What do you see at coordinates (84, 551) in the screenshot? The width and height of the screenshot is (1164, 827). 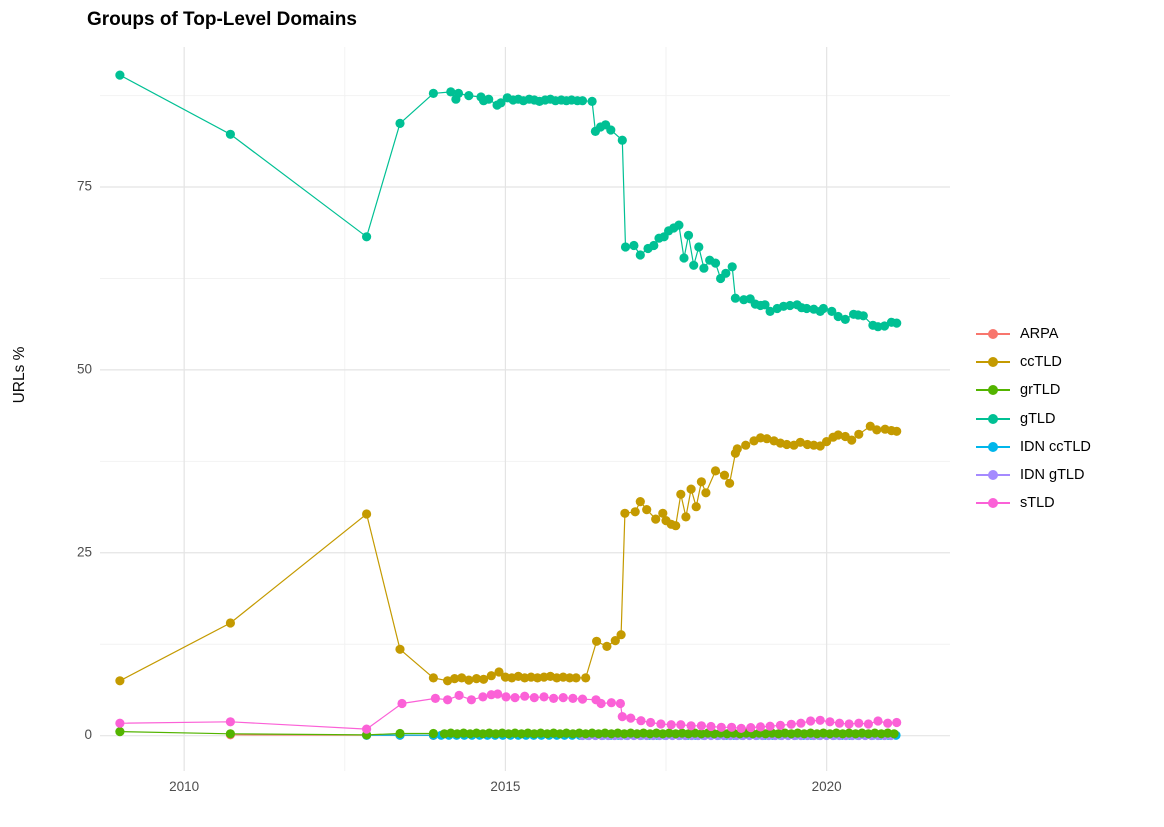 I see `y-tick-label: 25` at bounding box center [84, 551].